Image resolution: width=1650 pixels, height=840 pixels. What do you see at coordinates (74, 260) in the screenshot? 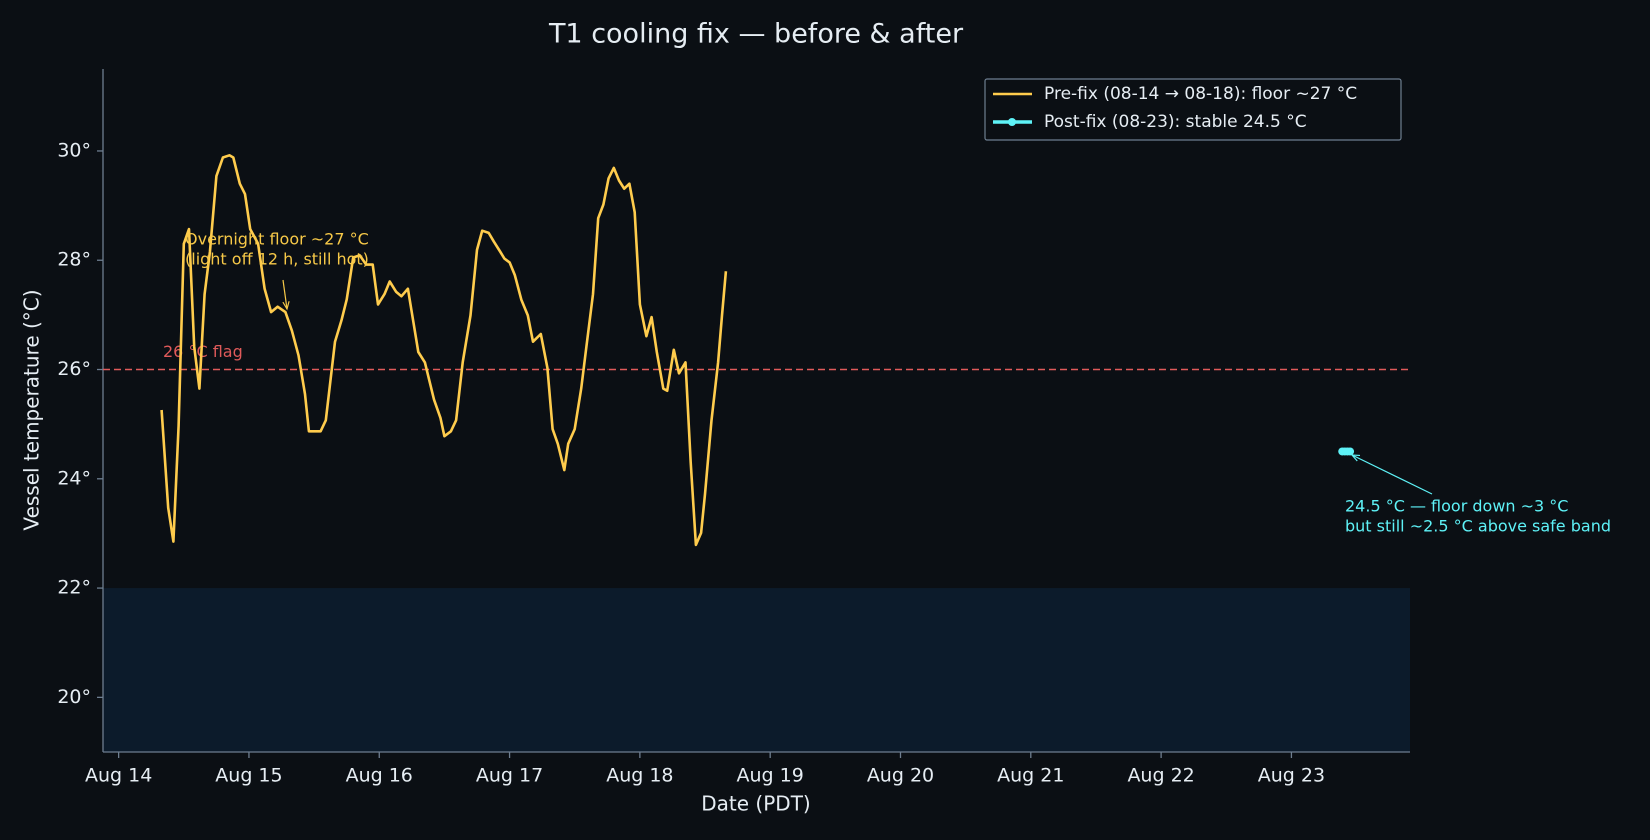
I see `y-tick-label: 28°` at bounding box center [74, 260].